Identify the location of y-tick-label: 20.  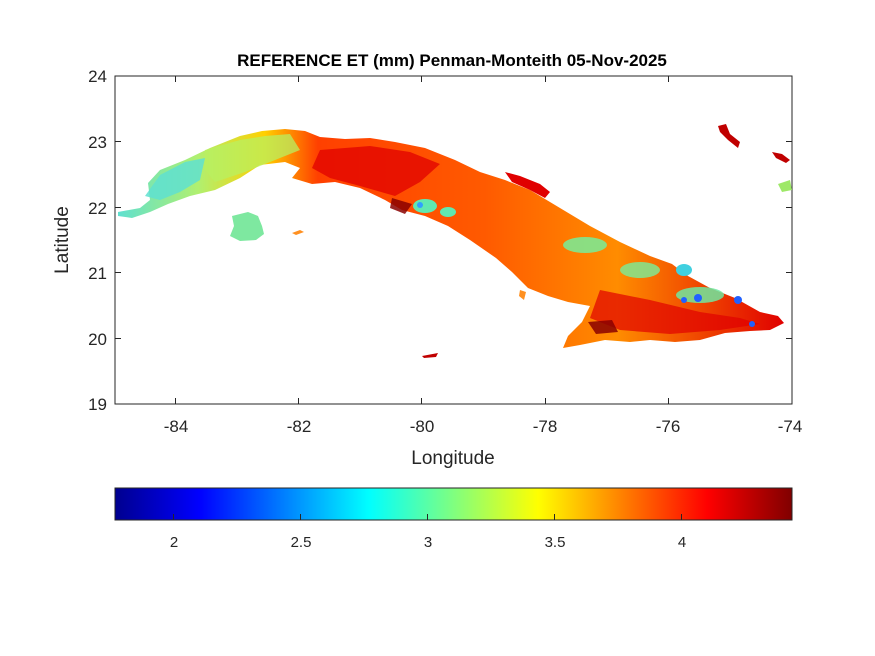
(97, 339).